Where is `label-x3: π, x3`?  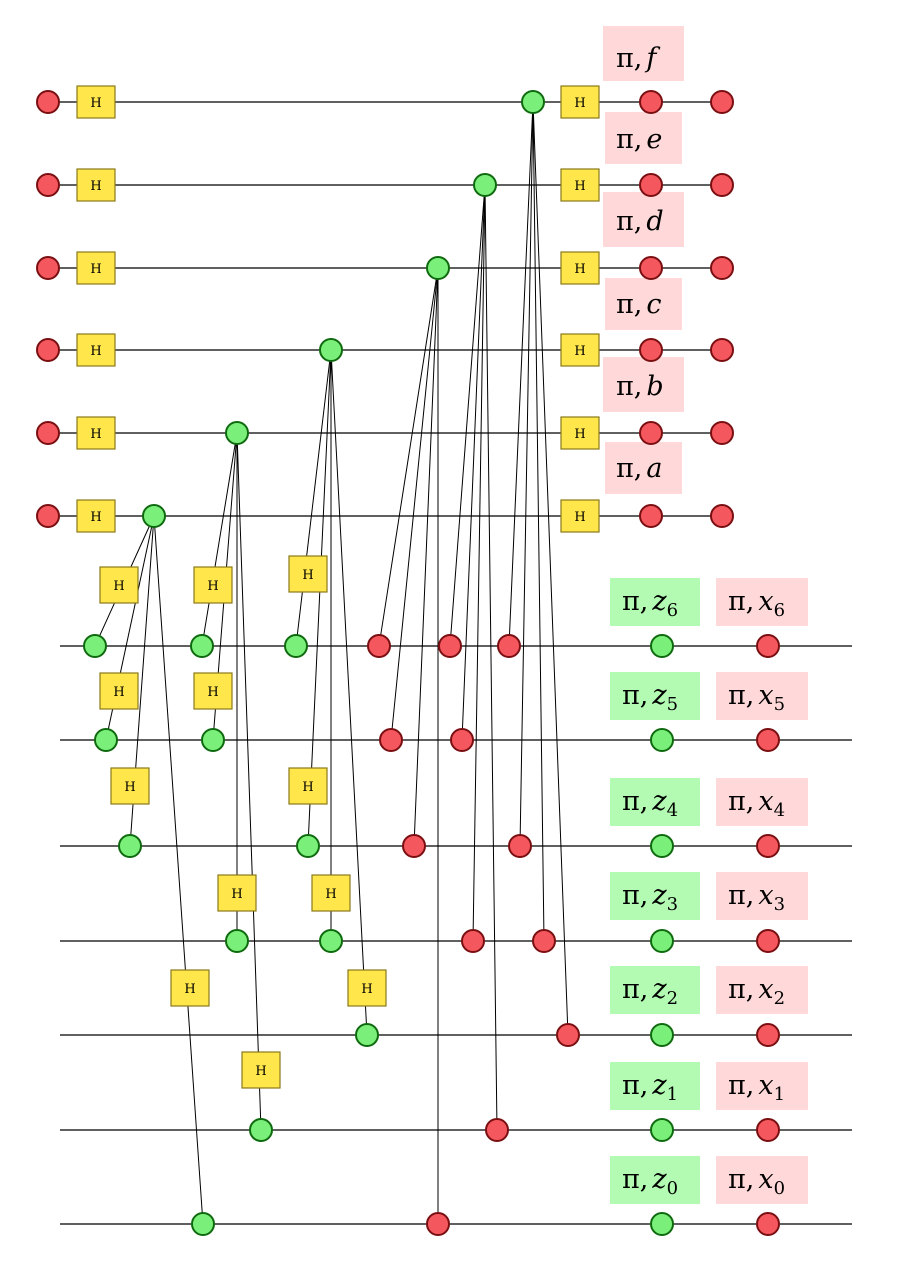
label-x3: π, x3 is located at coordinates (756, 897).